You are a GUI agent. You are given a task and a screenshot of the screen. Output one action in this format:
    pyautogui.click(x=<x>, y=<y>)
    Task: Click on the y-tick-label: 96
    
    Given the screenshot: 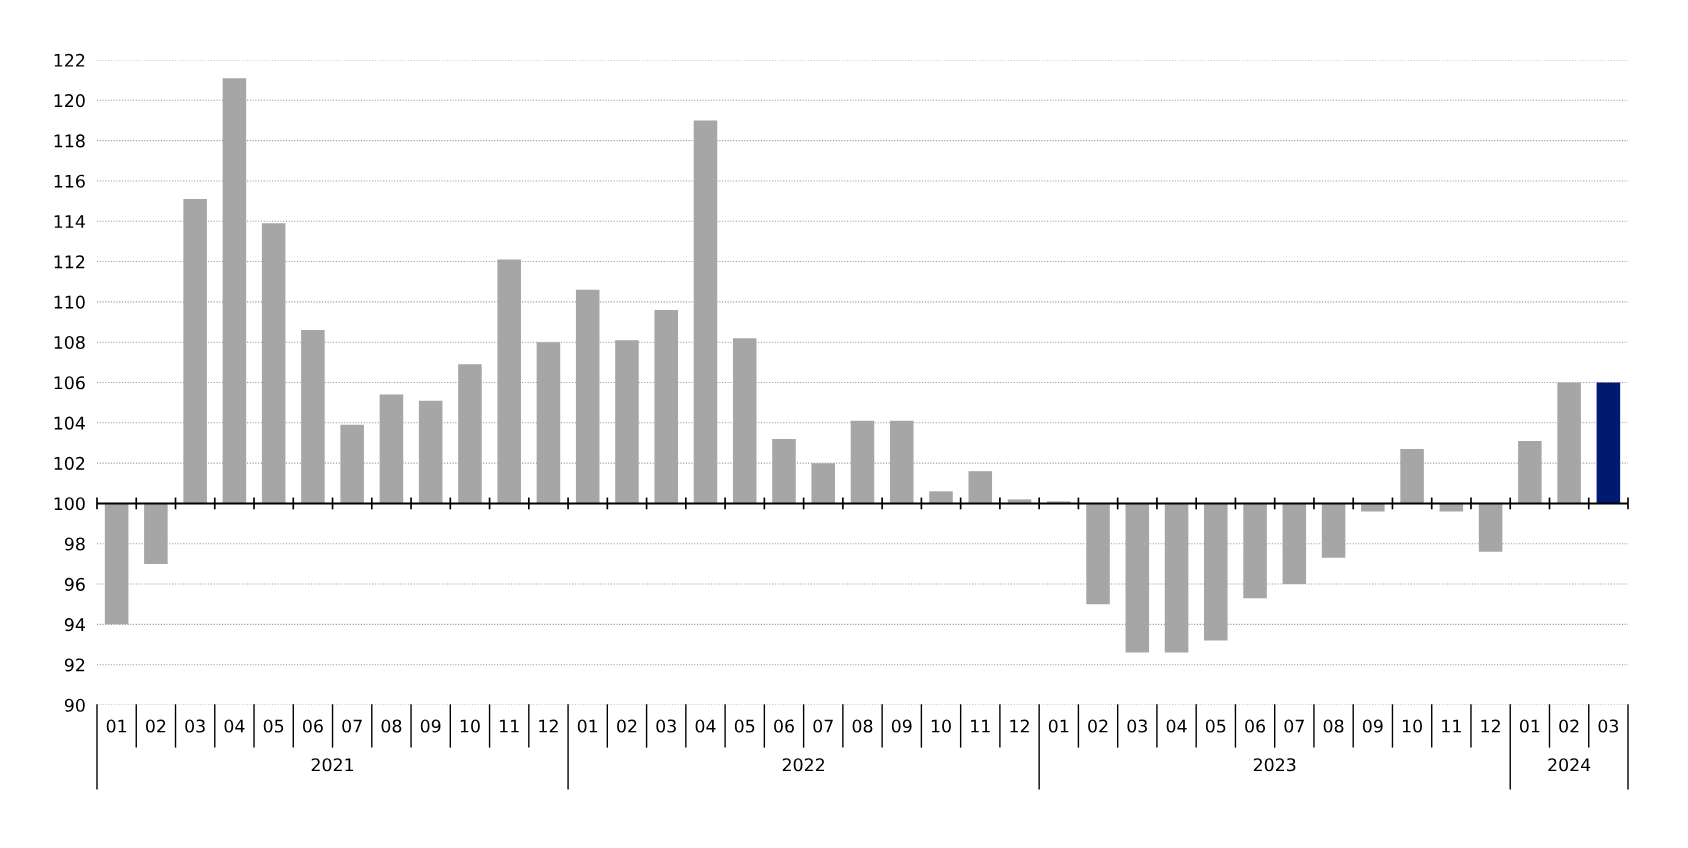 What is the action you would take?
    pyautogui.click(x=74, y=584)
    